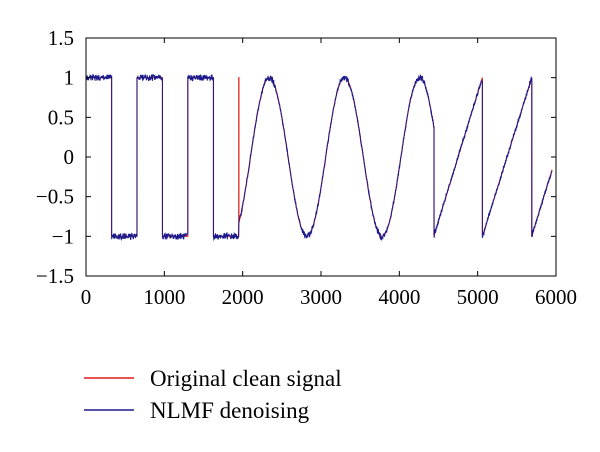  I want to click on legend-label: NLMF denoising, so click(230, 410).